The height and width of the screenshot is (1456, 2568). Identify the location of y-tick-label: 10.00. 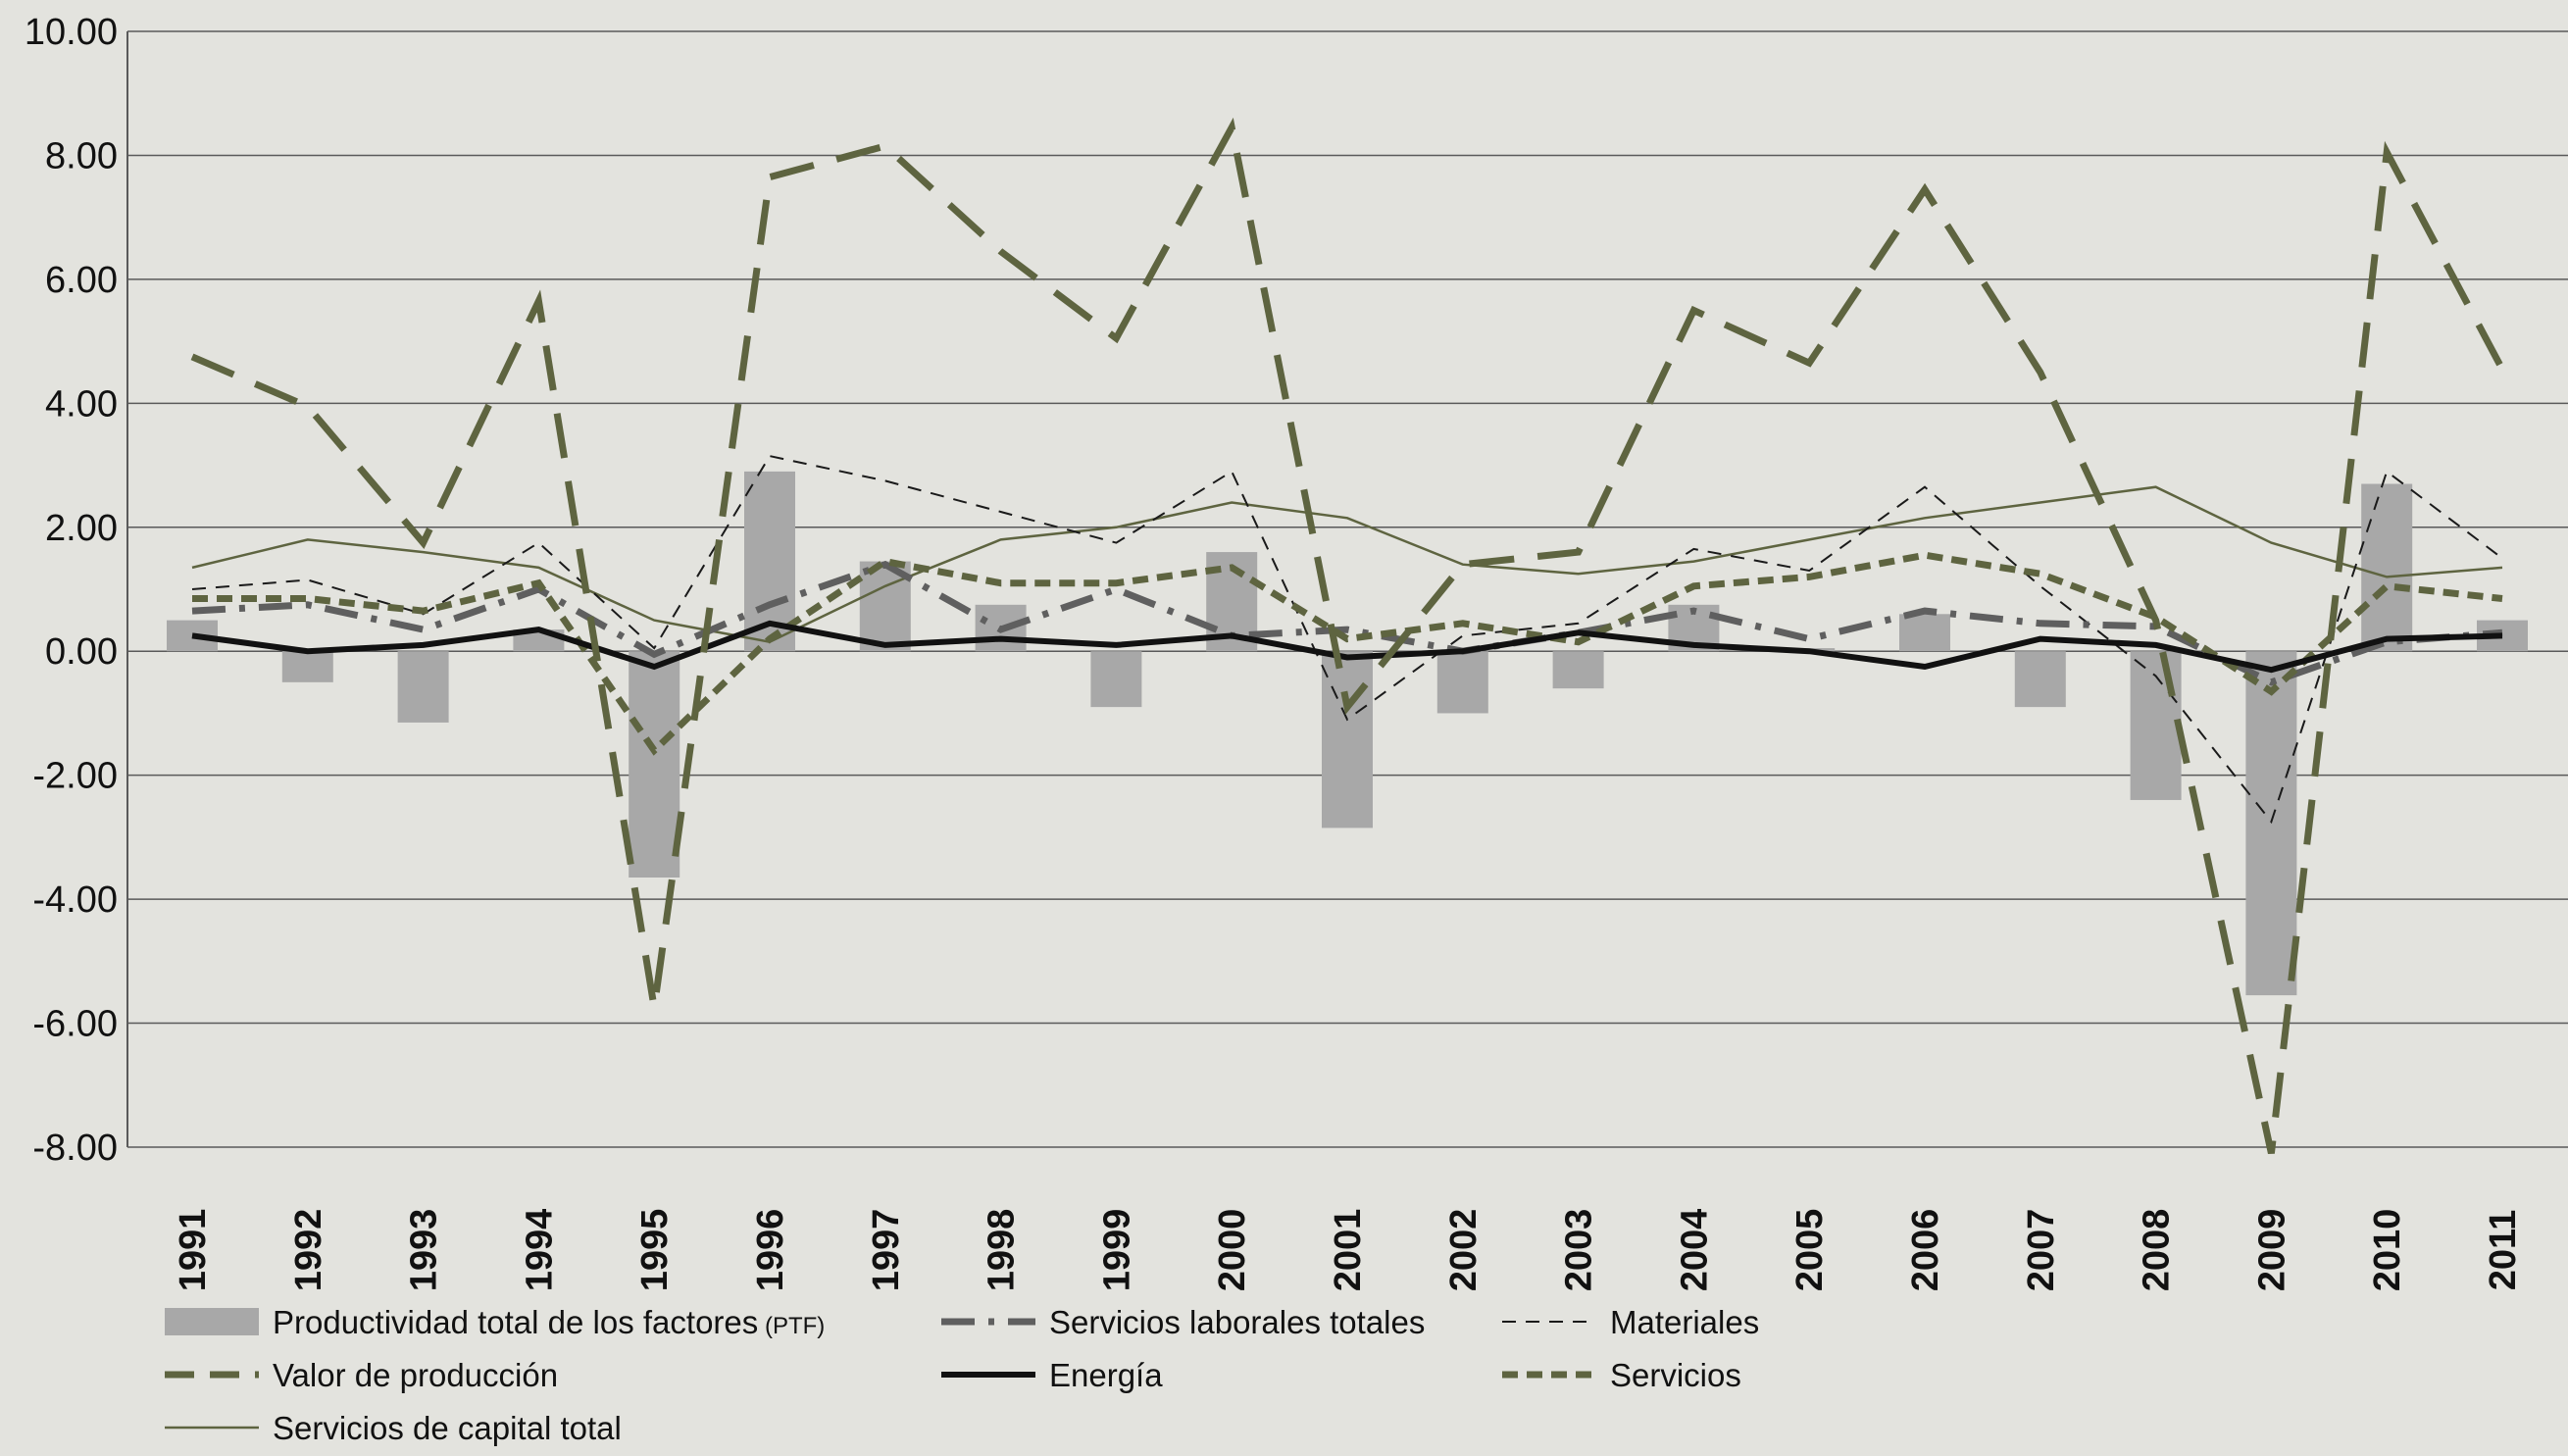
(71, 32).